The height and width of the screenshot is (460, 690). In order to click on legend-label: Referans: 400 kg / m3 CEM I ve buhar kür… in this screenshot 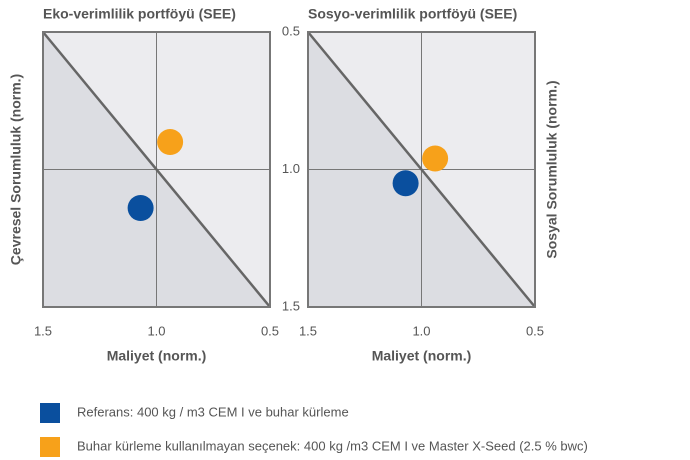, I will do `click(213, 411)`.